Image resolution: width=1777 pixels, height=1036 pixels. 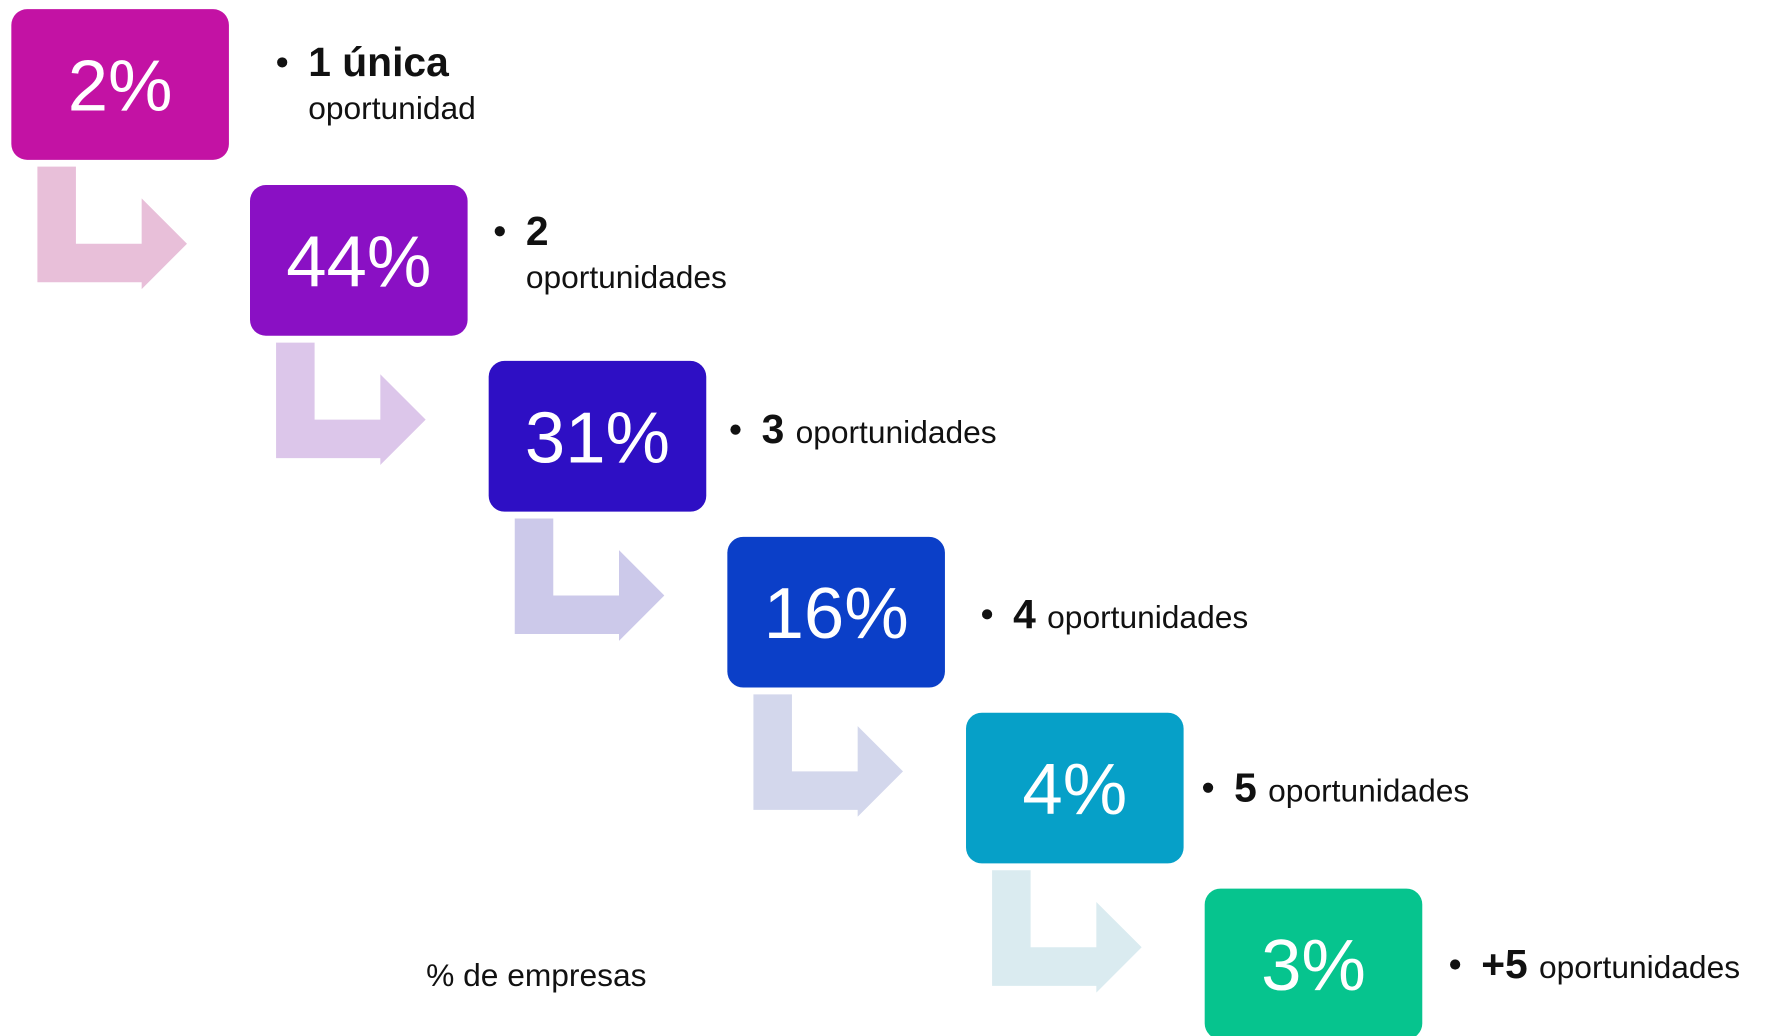 I want to click on step-label: 4 oportunidades, so click(x=1130, y=614).